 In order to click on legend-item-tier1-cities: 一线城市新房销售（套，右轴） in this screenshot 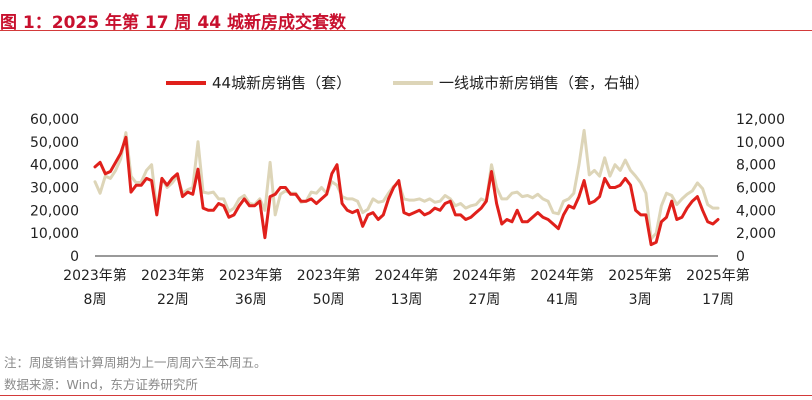, I will do `click(521, 82)`.